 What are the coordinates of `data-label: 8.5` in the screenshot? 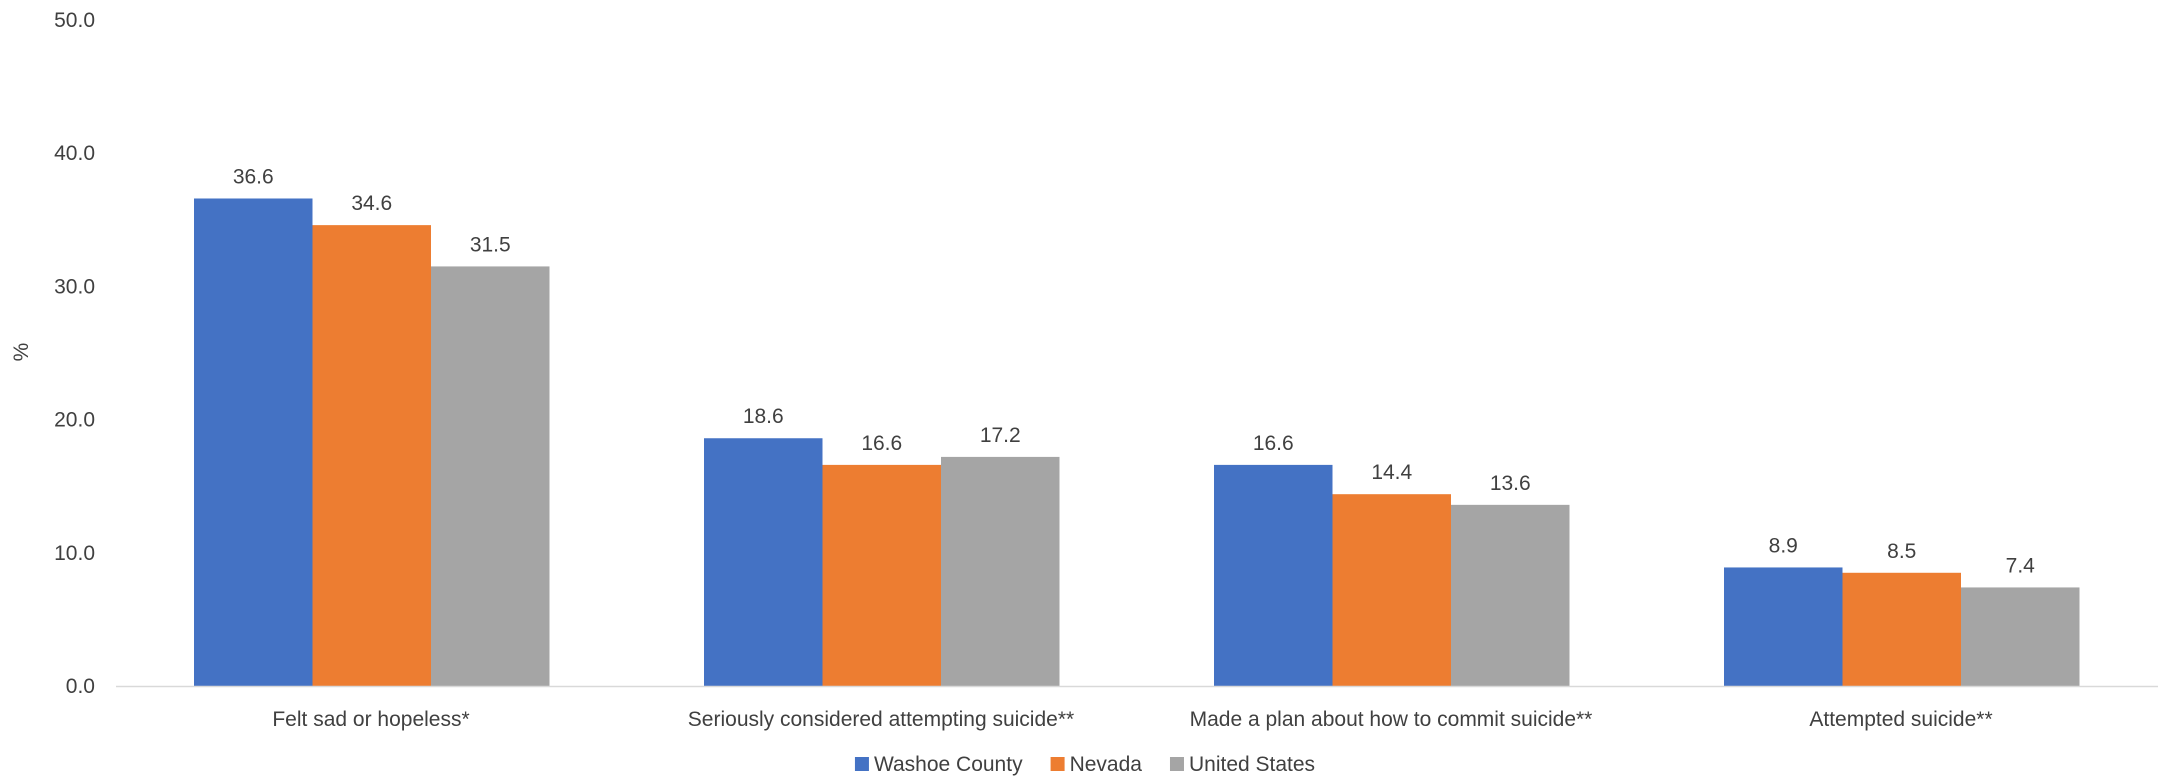 It's located at (1901, 551).